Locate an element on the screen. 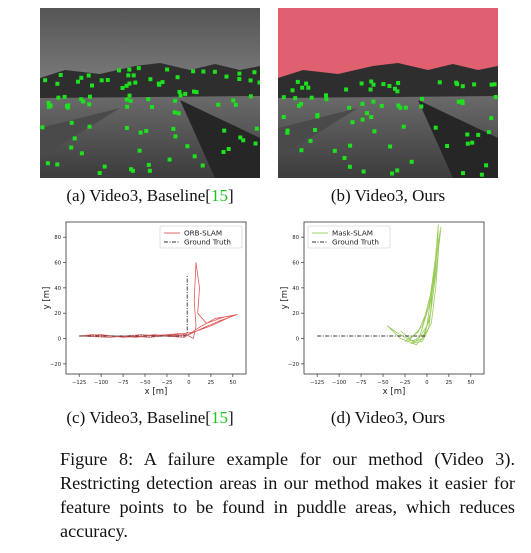 This screenshot has width=531, height=553. x-tick-label: −50 is located at coordinates (383, 383).